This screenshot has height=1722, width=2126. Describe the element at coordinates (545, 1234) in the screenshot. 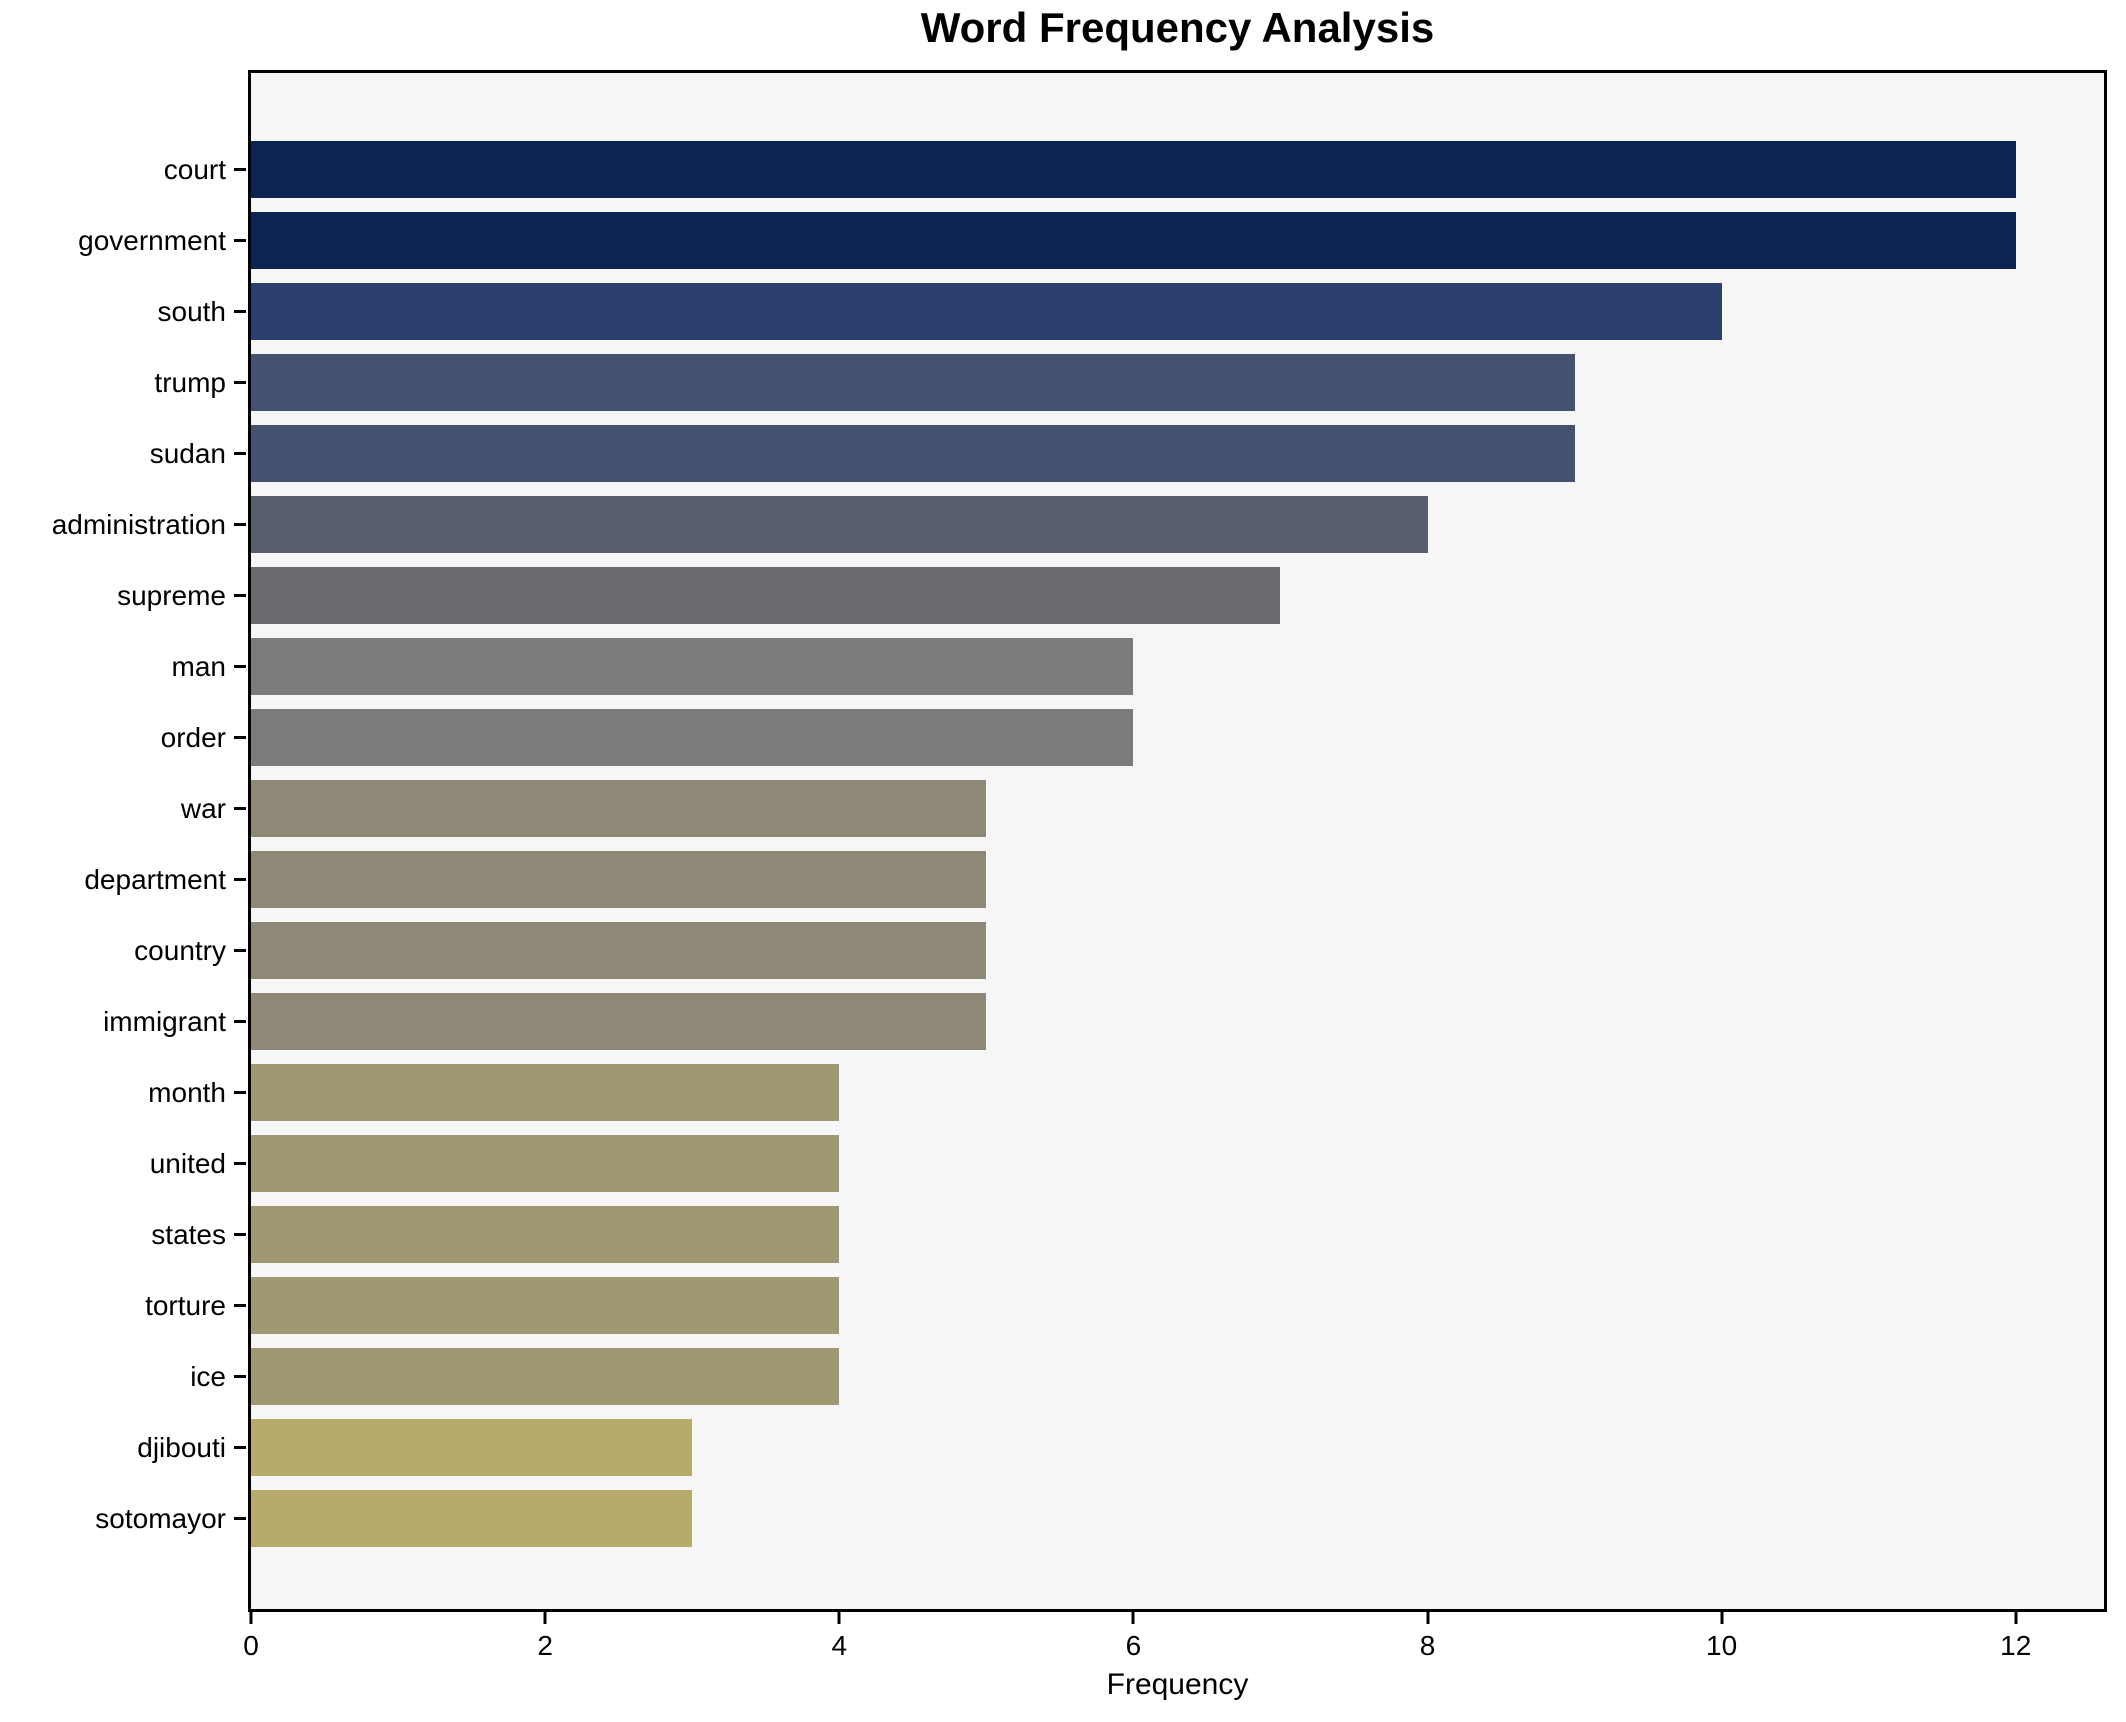

I see `frequency-bar-states` at that location.